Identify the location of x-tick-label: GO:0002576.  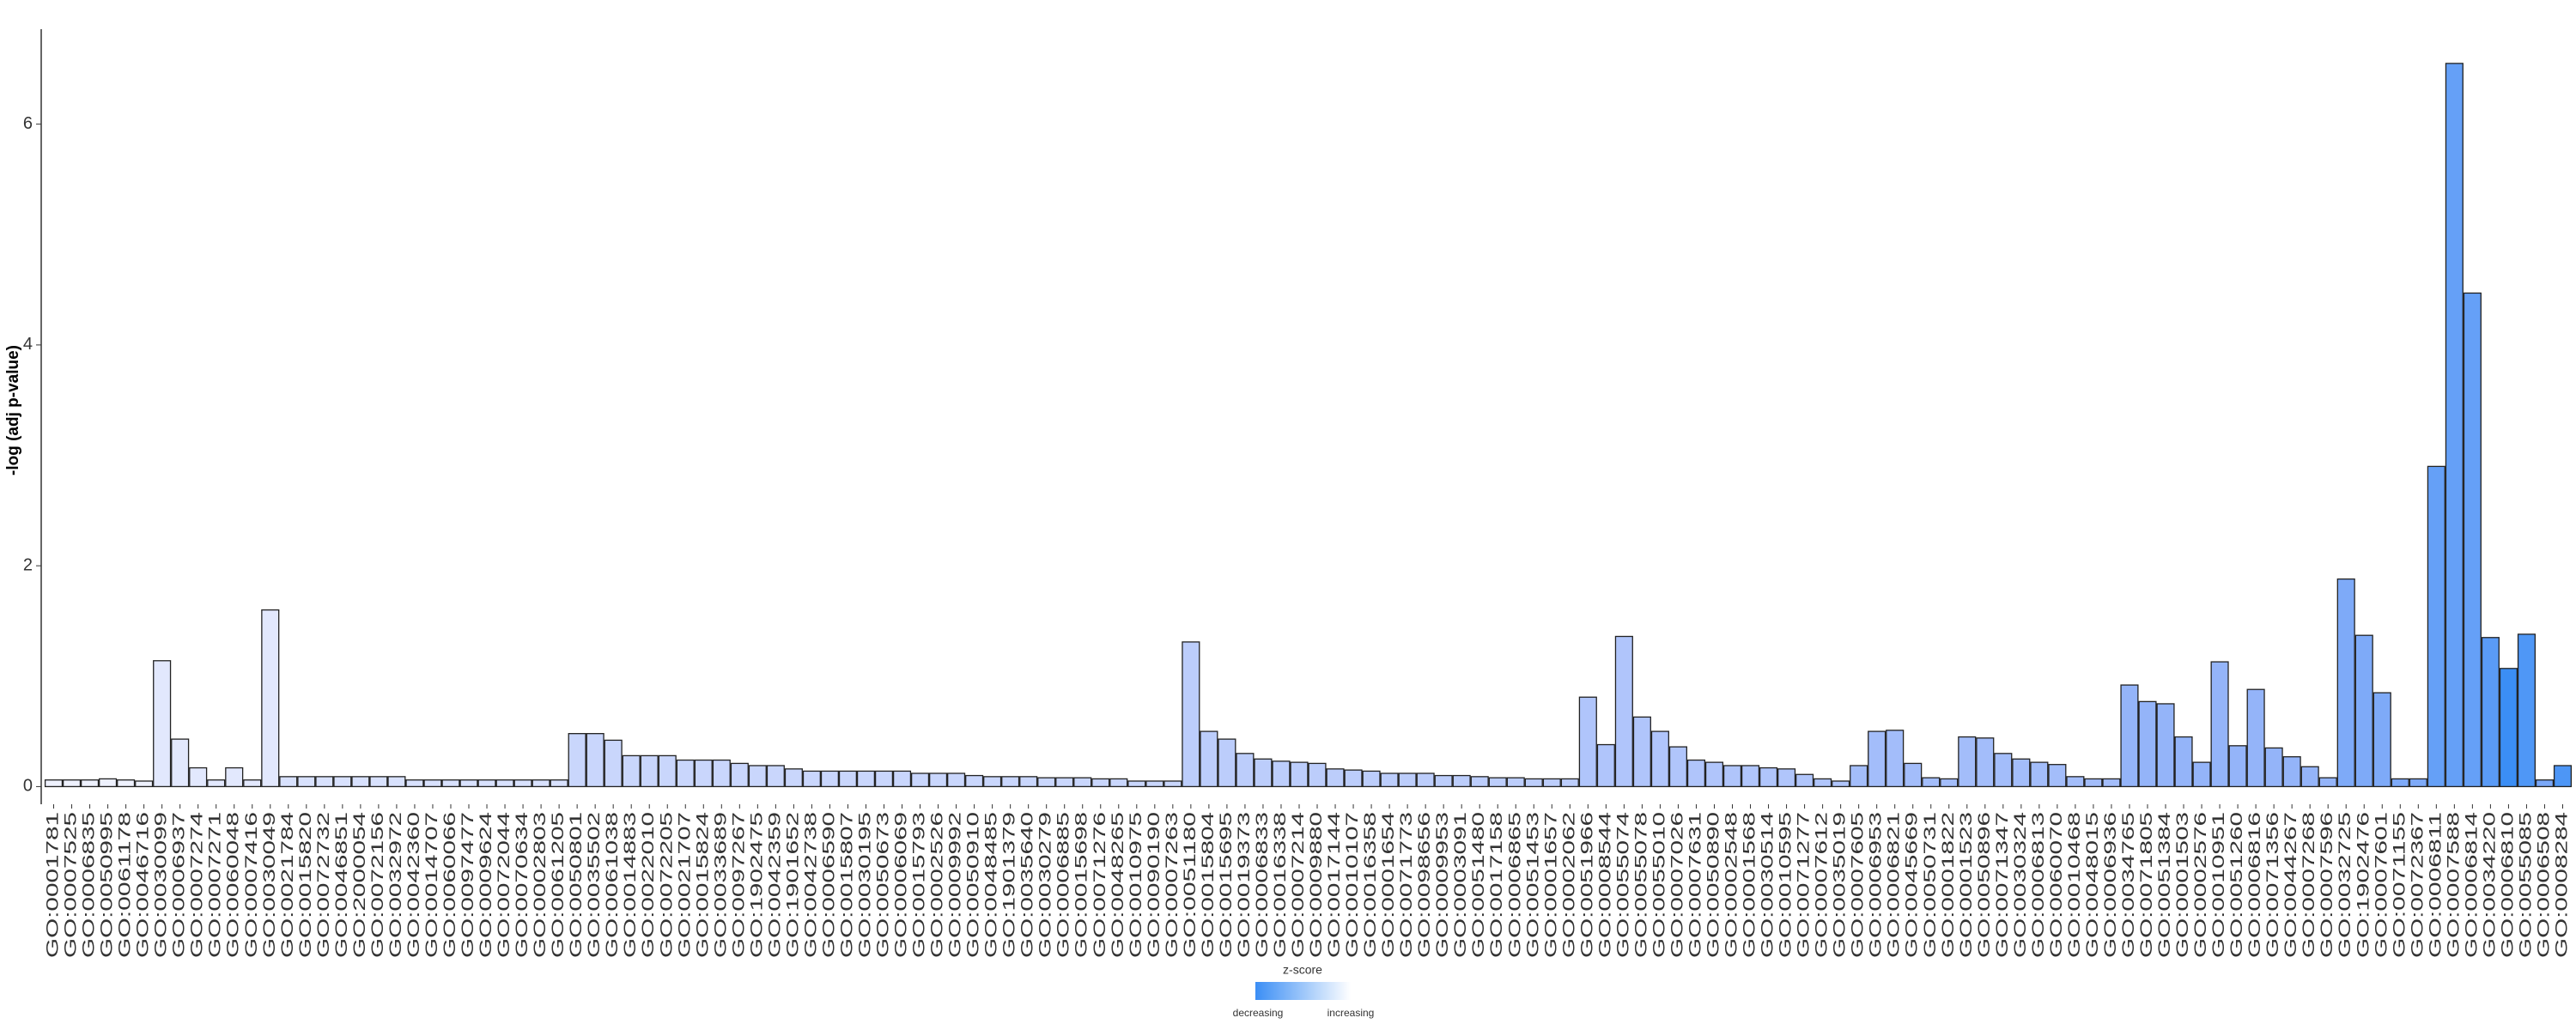
(2201, 885).